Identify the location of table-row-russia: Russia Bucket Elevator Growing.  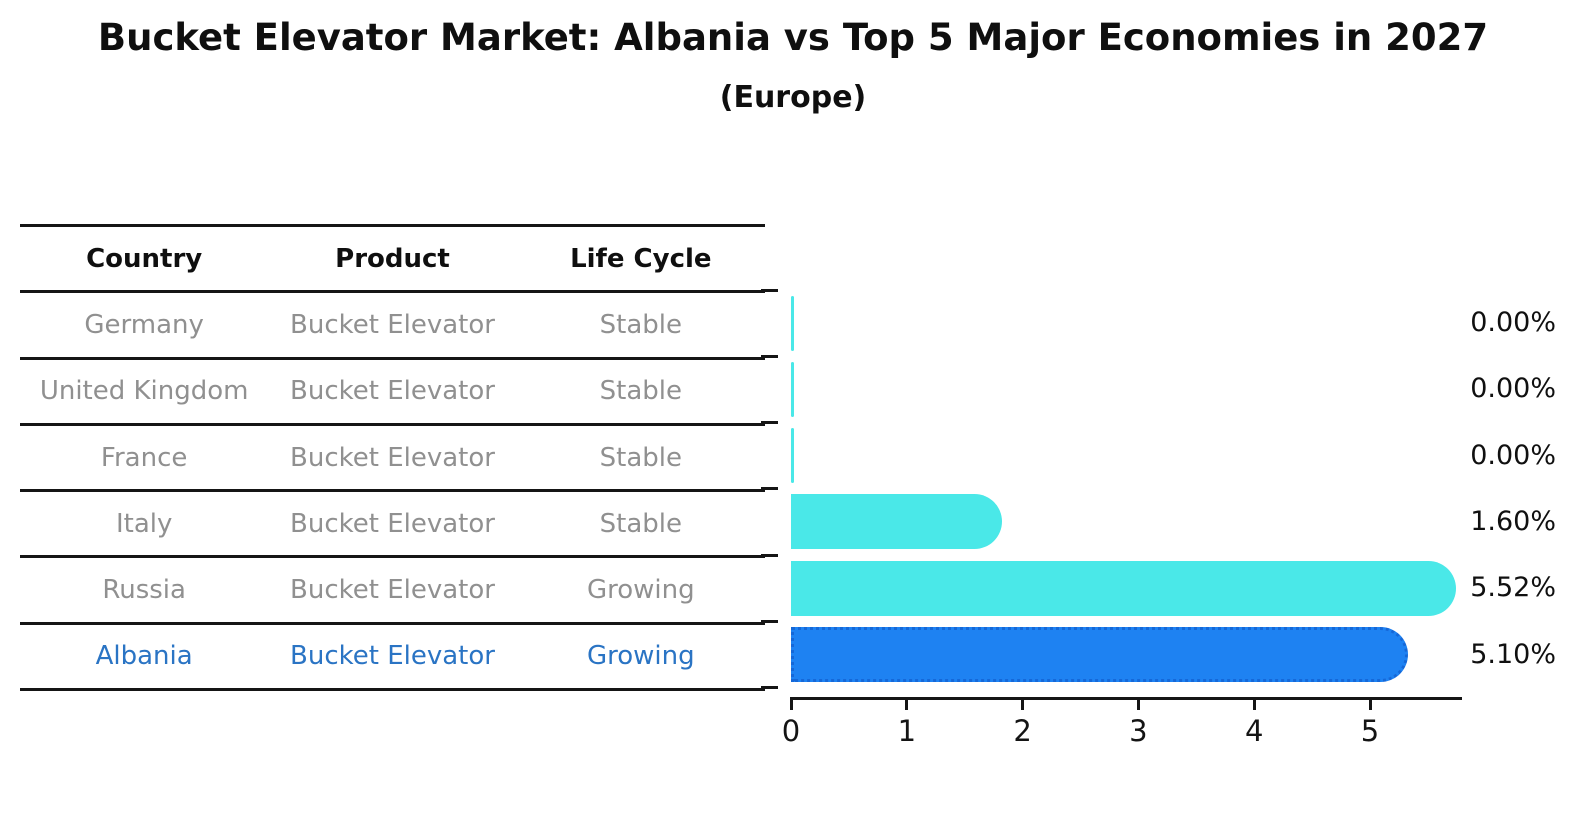
(392, 591).